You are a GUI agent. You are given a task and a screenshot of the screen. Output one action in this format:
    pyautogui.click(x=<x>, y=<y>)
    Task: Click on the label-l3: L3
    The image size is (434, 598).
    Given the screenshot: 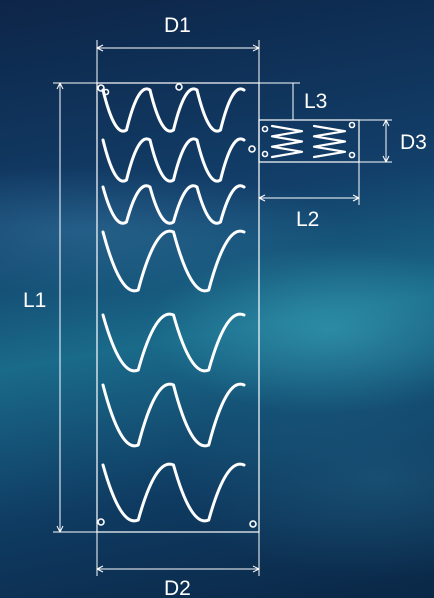 What is the action you would take?
    pyautogui.click(x=315, y=101)
    